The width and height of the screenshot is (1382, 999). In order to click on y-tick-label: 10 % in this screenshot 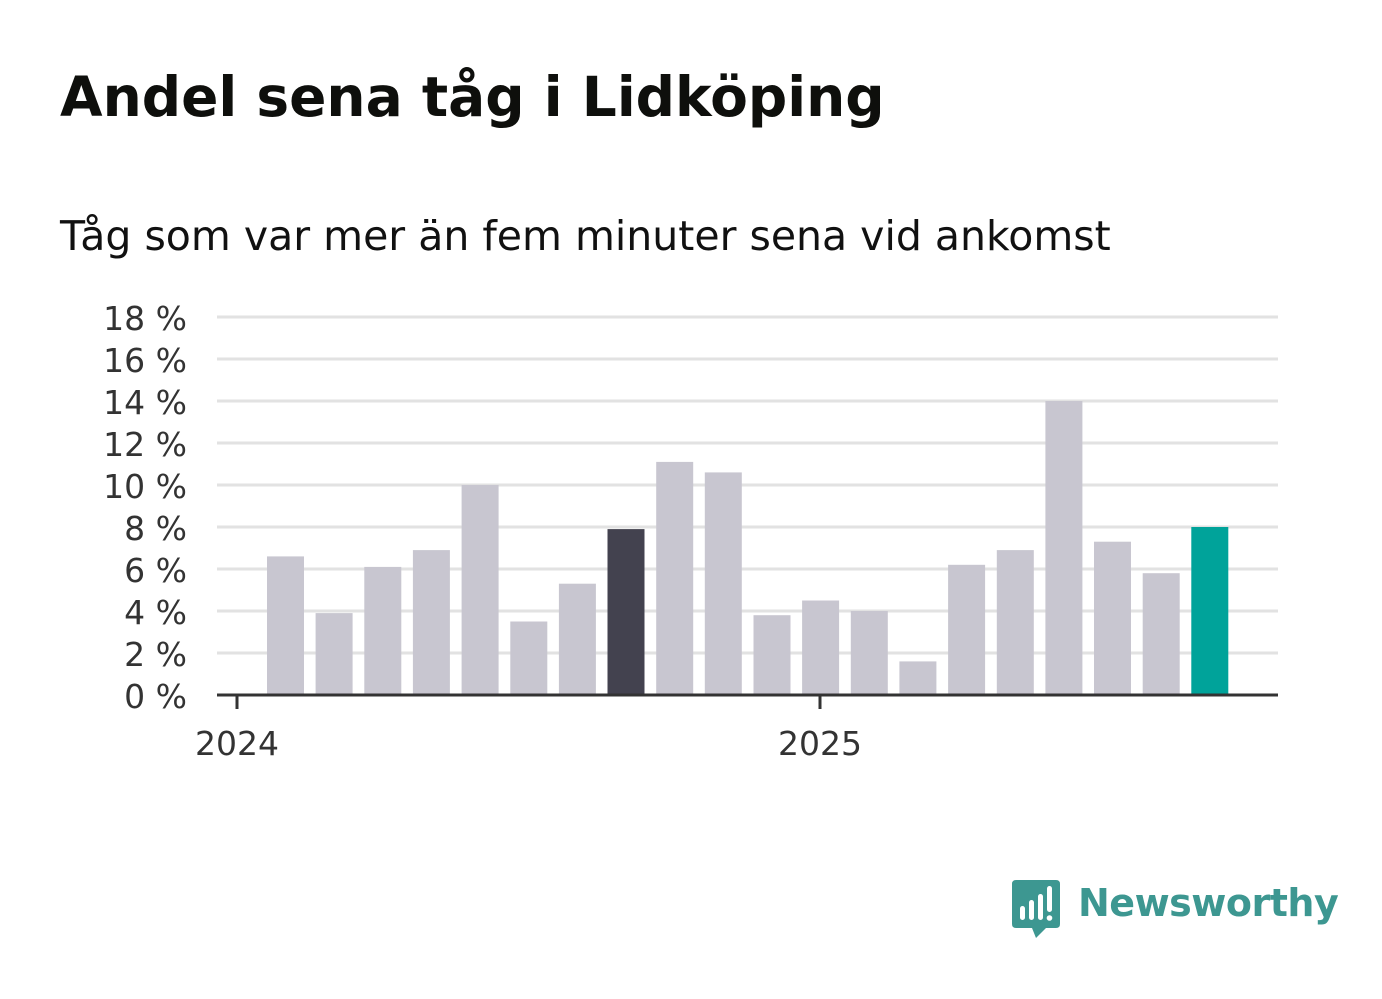, I will do `click(145, 486)`.